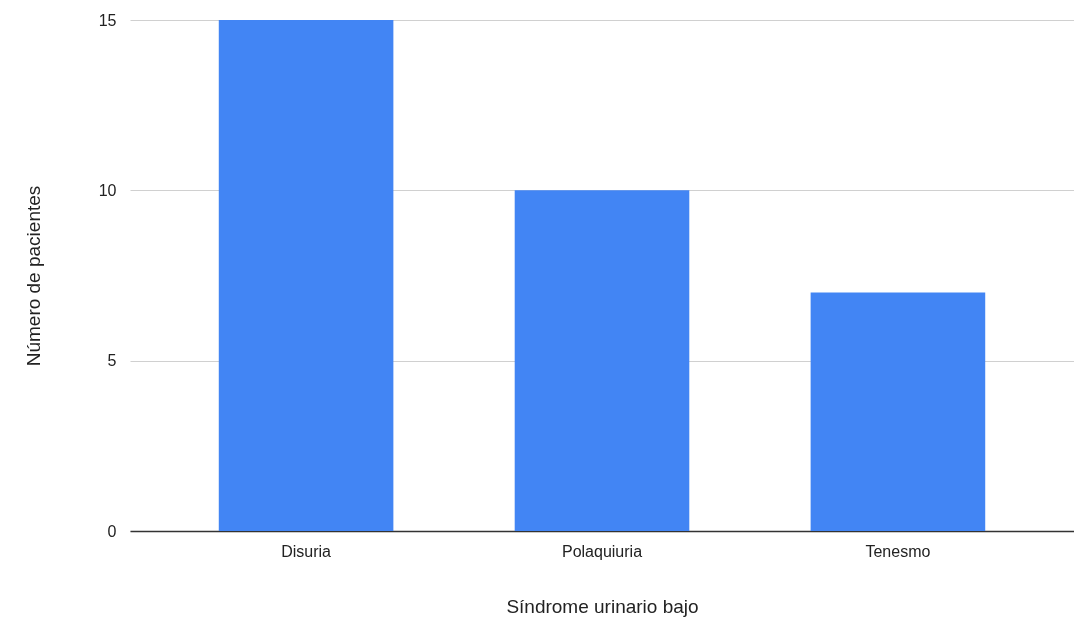 The width and height of the screenshot is (1074, 644). What do you see at coordinates (112, 361) in the screenshot?
I see `y-tick-label: 5` at bounding box center [112, 361].